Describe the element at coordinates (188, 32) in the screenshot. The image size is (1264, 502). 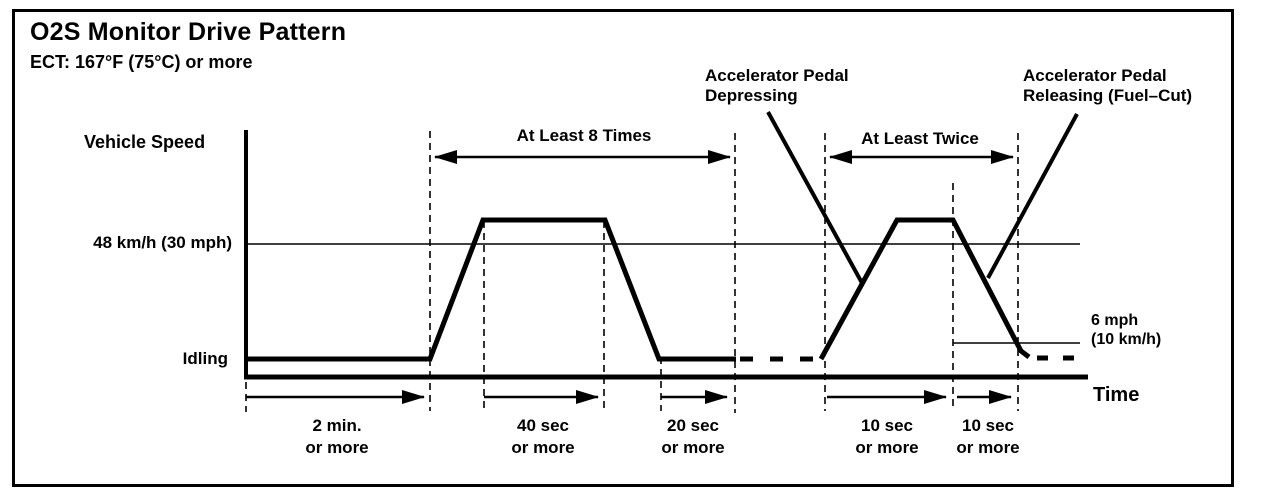
I see `diagram-title: O2S Monitor Drive Pattern` at that location.